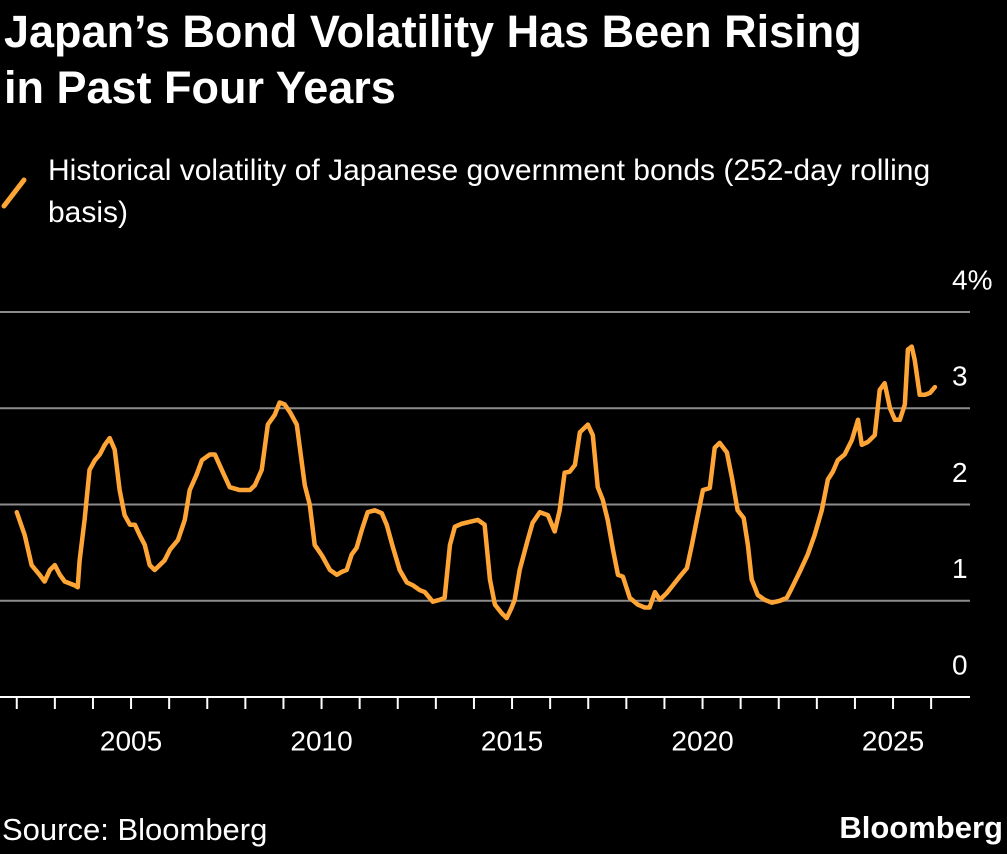  I want to click on brand: Bloomberg, so click(921, 827).